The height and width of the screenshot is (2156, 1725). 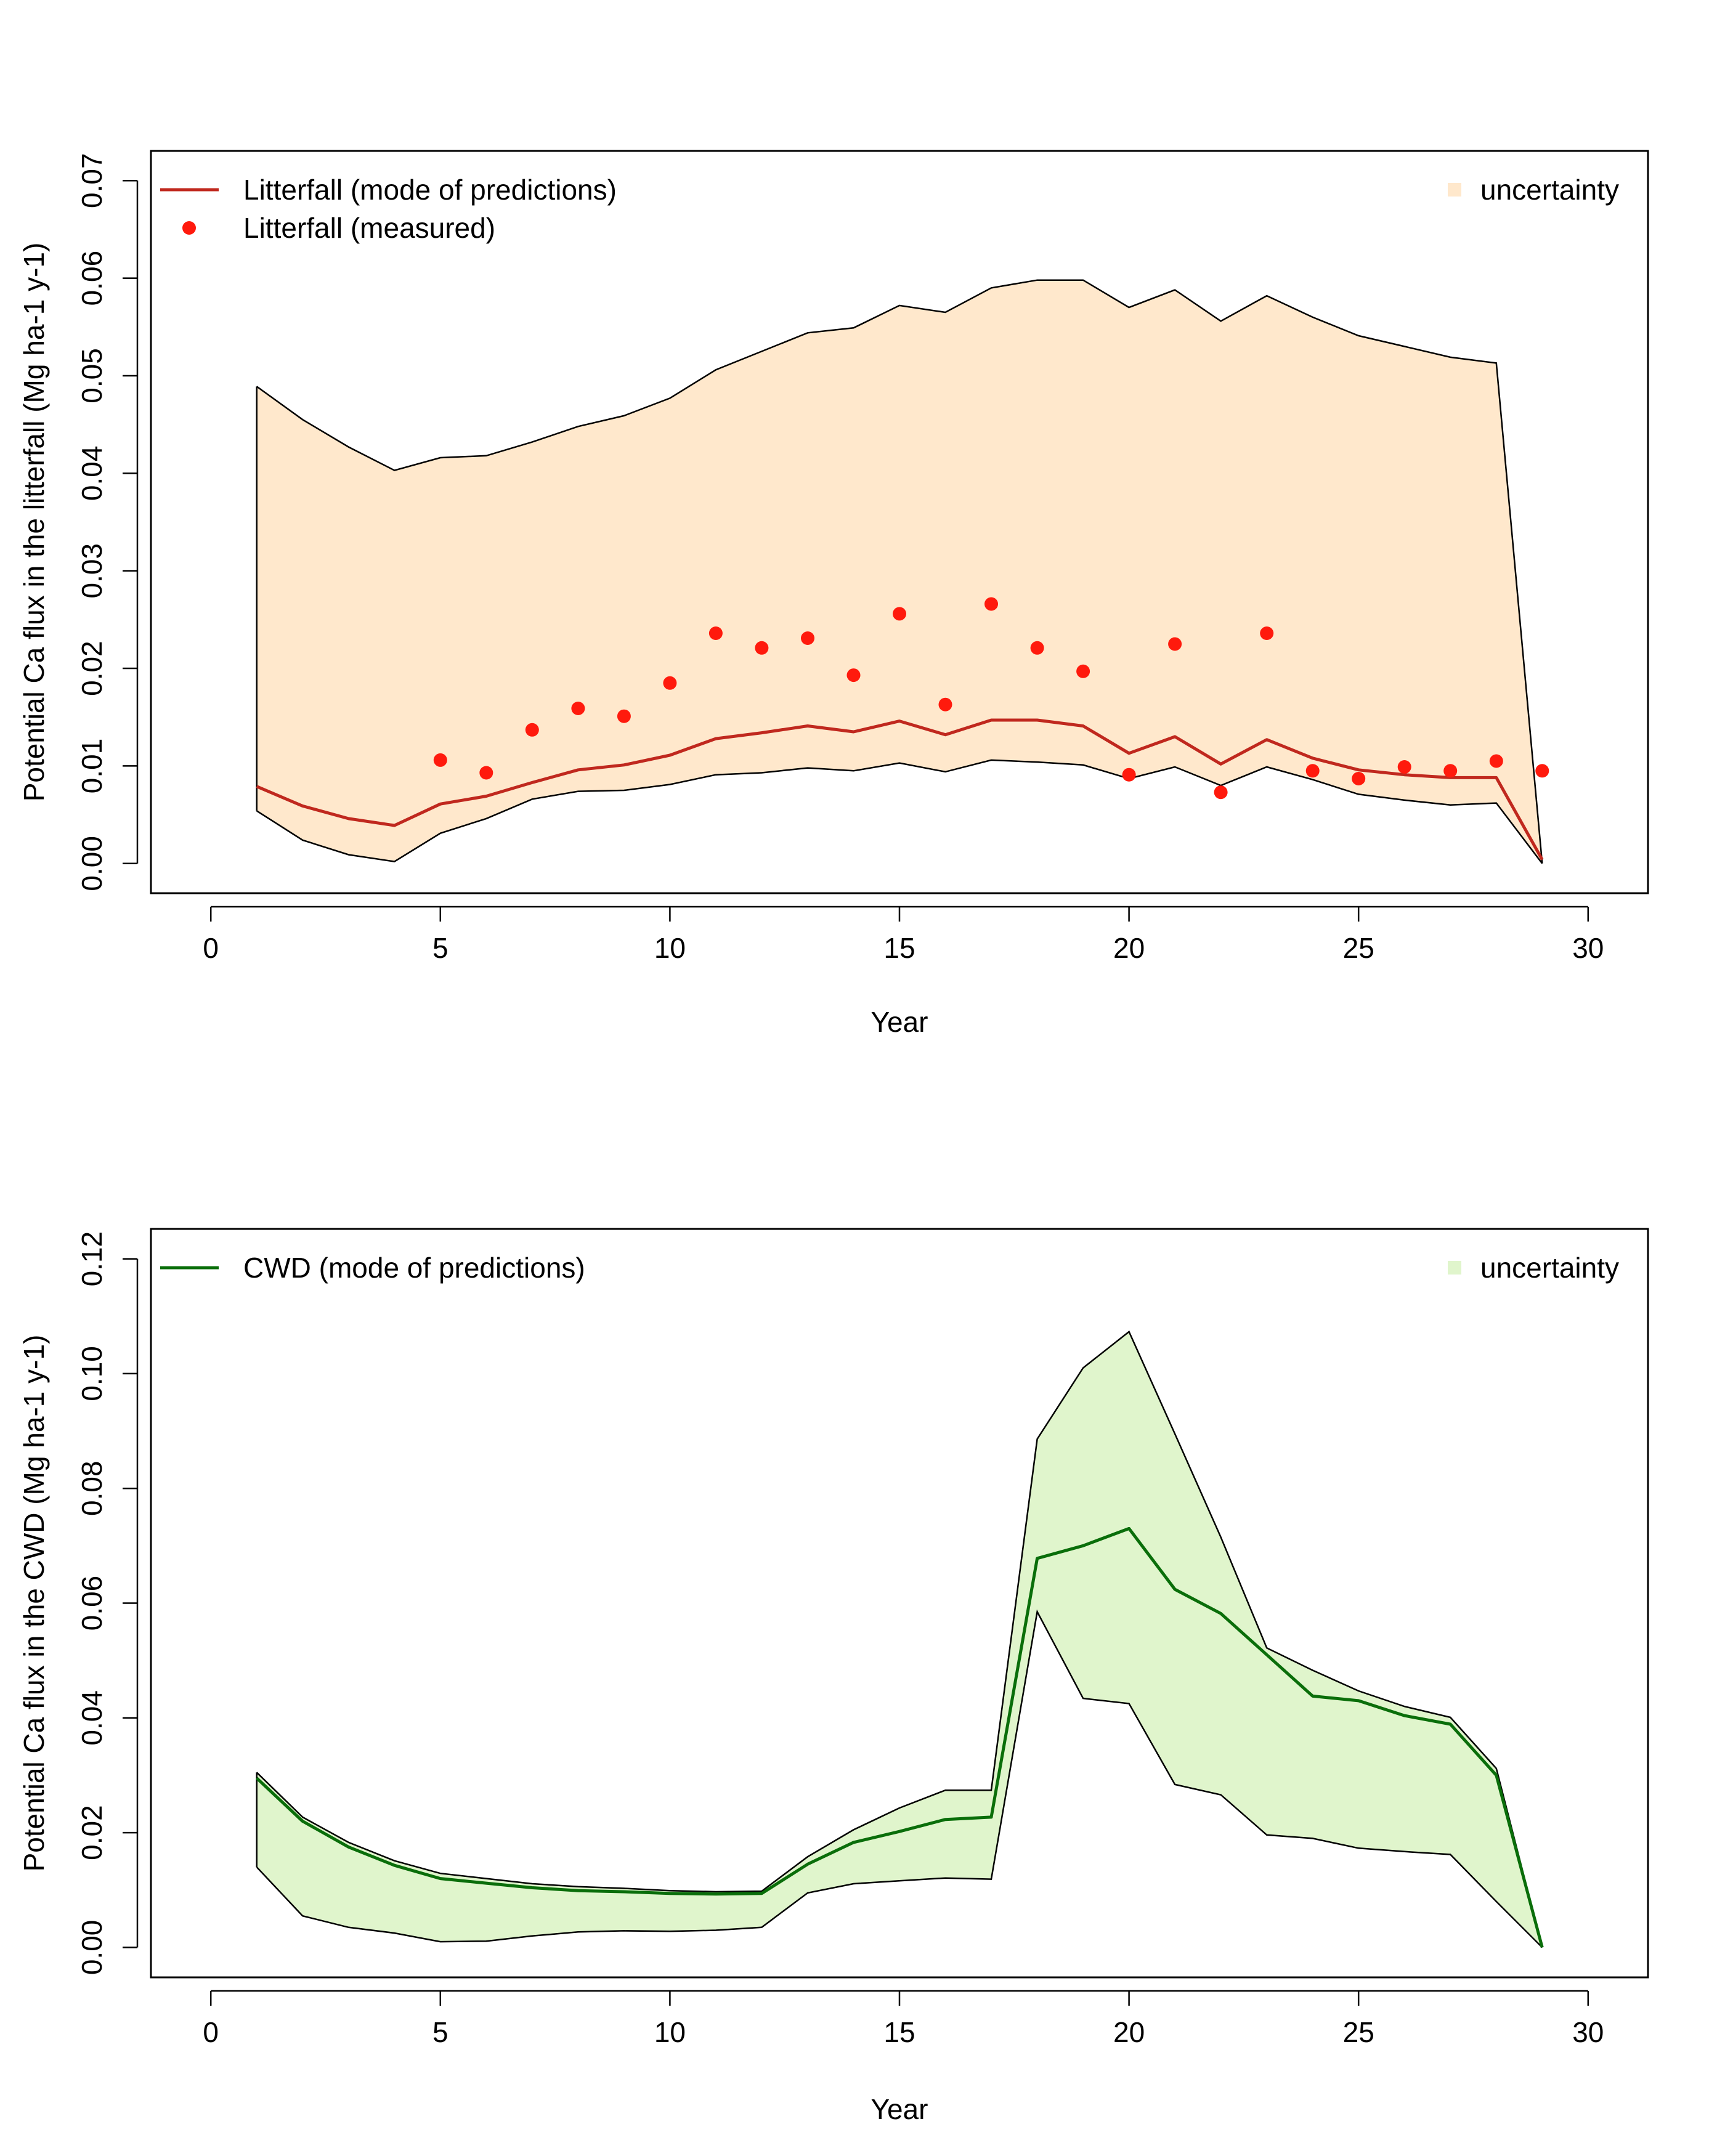 What do you see at coordinates (92, 375) in the screenshot?
I see `y-tick-label: 0.05` at bounding box center [92, 375].